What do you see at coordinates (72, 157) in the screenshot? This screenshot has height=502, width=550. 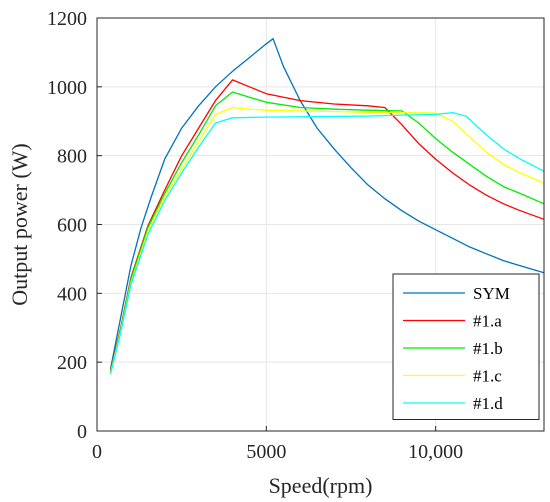 I see `y-tick-label: 800` at bounding box center [72, 157].